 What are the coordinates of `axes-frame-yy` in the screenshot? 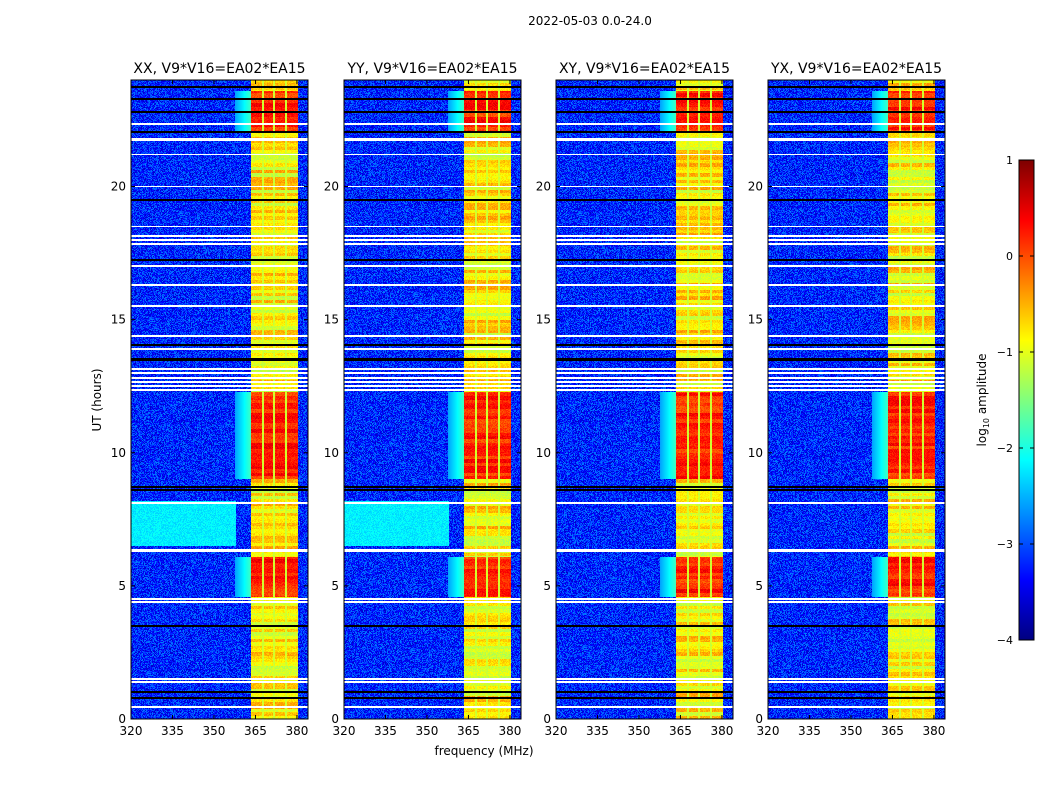 It's located at (432, 399).